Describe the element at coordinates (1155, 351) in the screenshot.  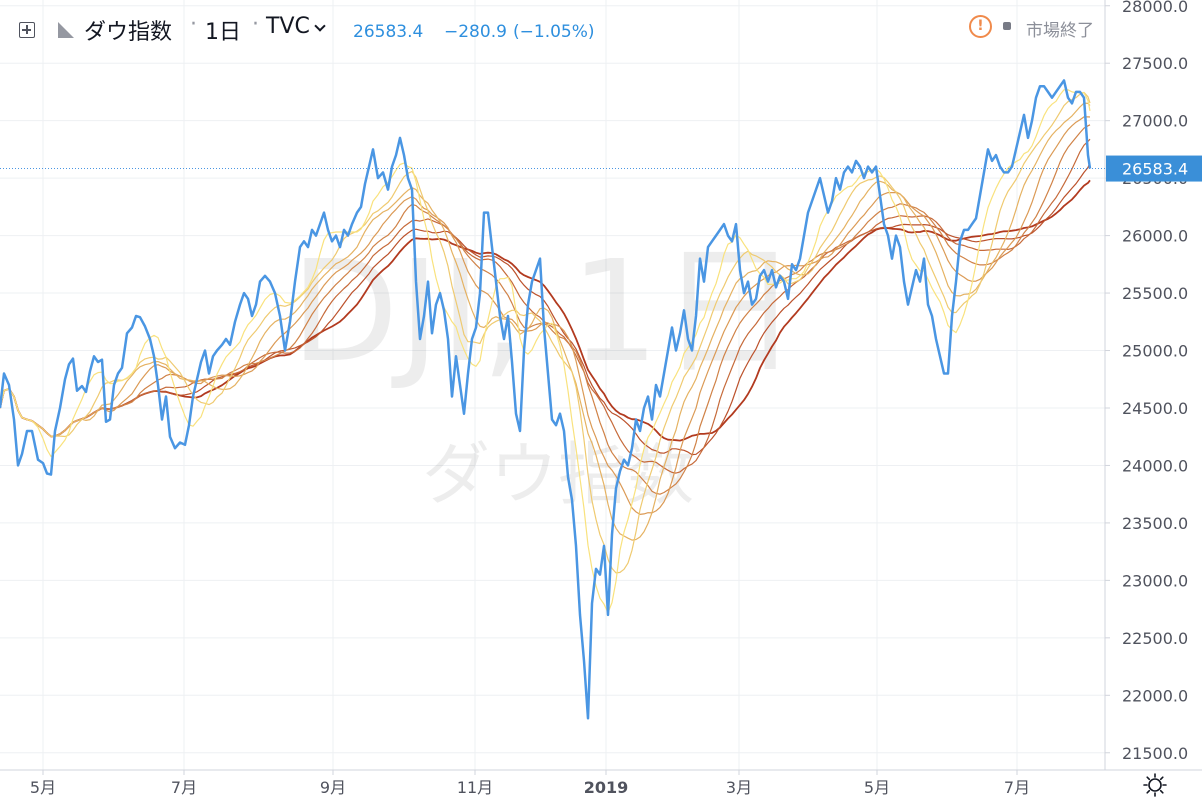
I see `y-tick-label: 25000.0` at that location.